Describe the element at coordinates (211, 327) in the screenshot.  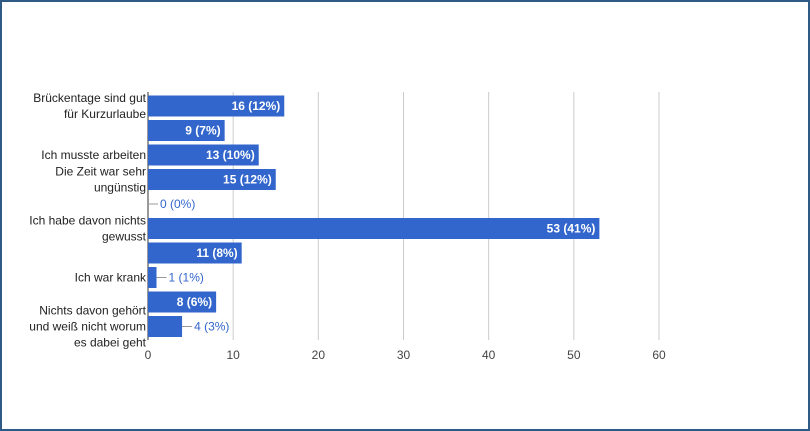
I see `bar-value-label: 4 (3%)` at that location.